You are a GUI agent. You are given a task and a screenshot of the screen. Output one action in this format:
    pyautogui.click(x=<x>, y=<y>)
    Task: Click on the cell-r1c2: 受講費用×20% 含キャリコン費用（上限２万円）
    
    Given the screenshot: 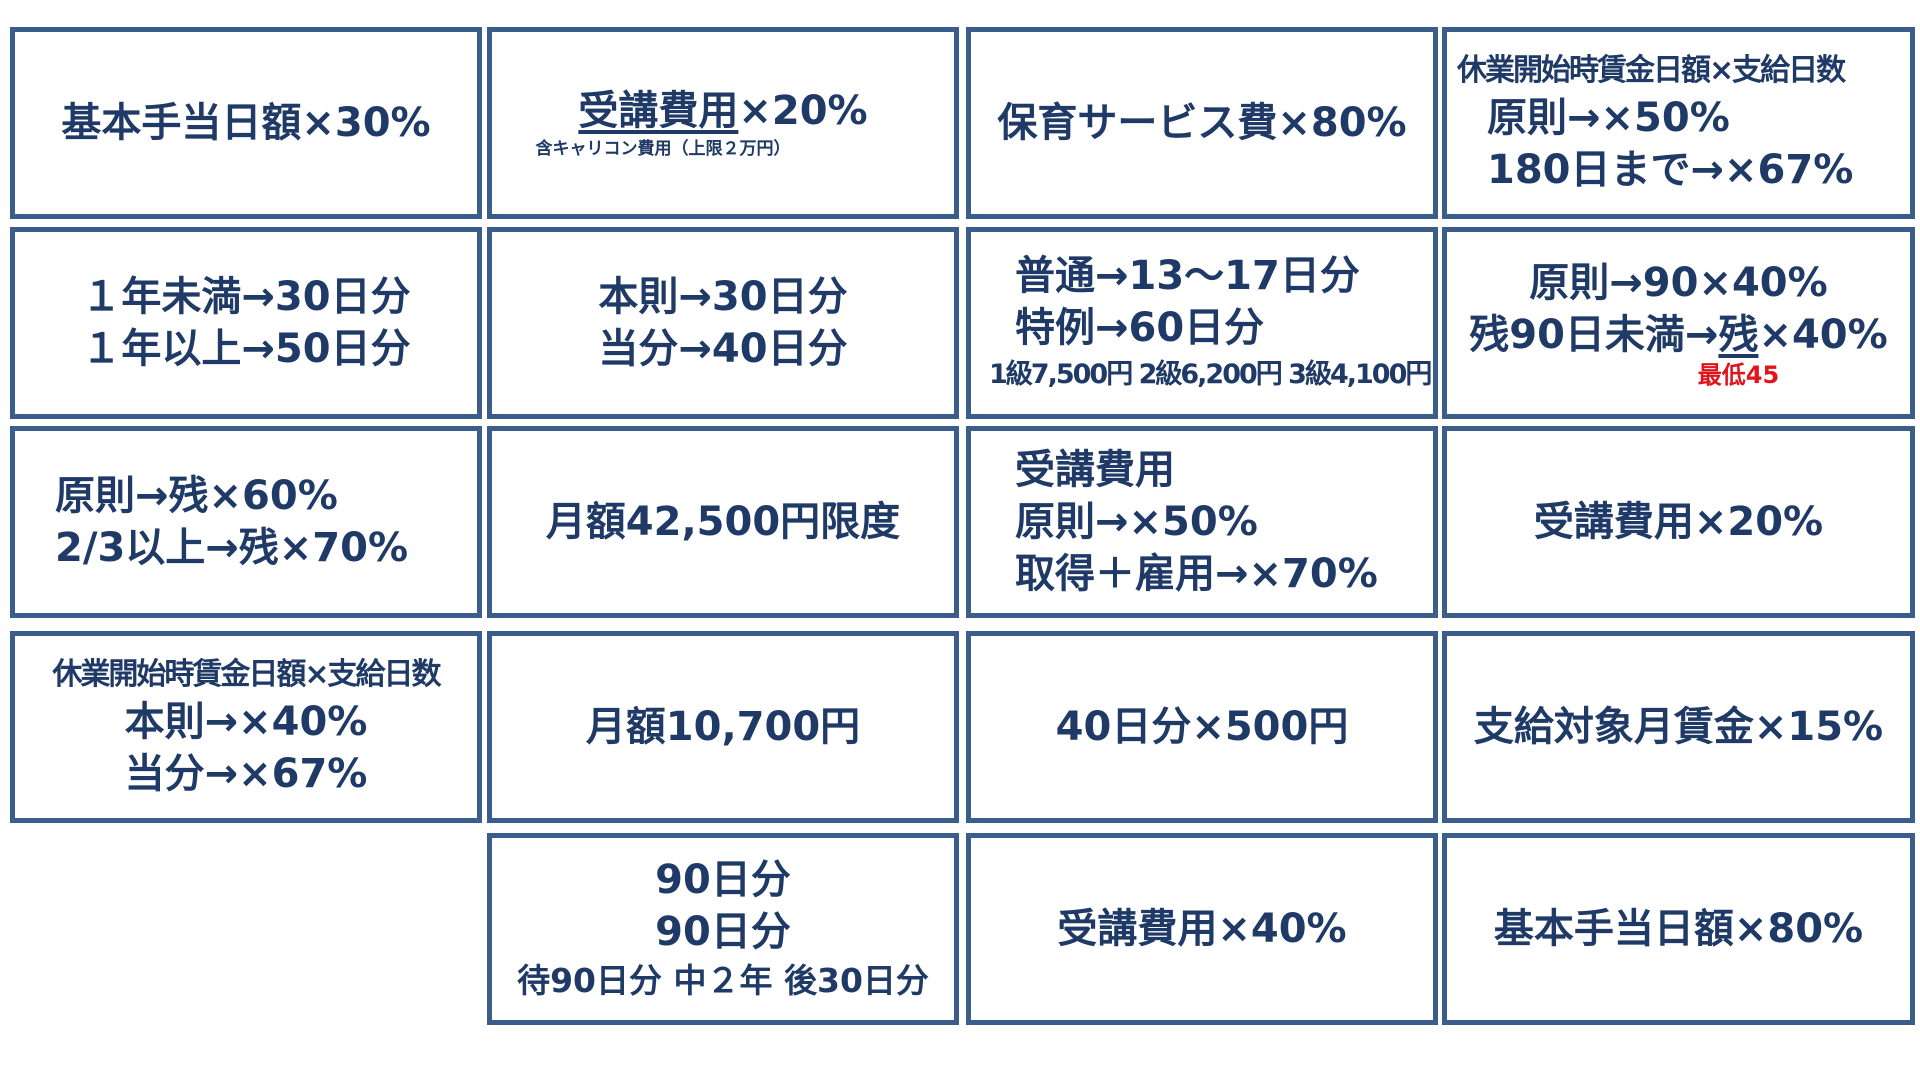 What is the action you would take?
    pyautogui.click(x=723, y=123)
    